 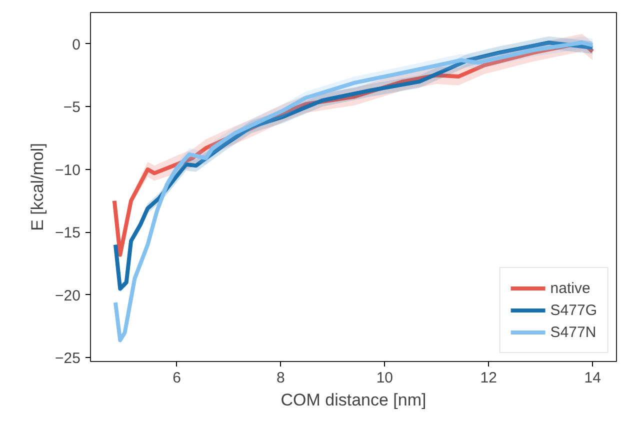 What do you see at coordinates (38, 187) in the screenshot?
I see `y-axis-title: E [kcal/mol]` at bounding box center [38, 187].